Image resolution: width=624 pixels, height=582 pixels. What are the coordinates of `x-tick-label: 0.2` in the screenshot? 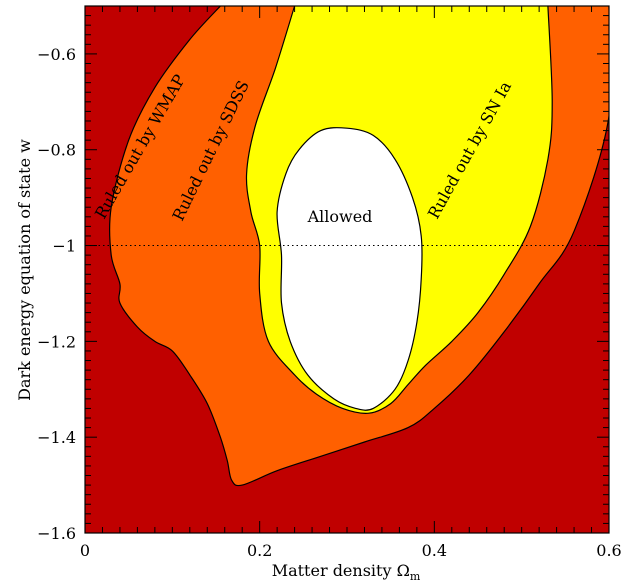 It's located at (259, 550).